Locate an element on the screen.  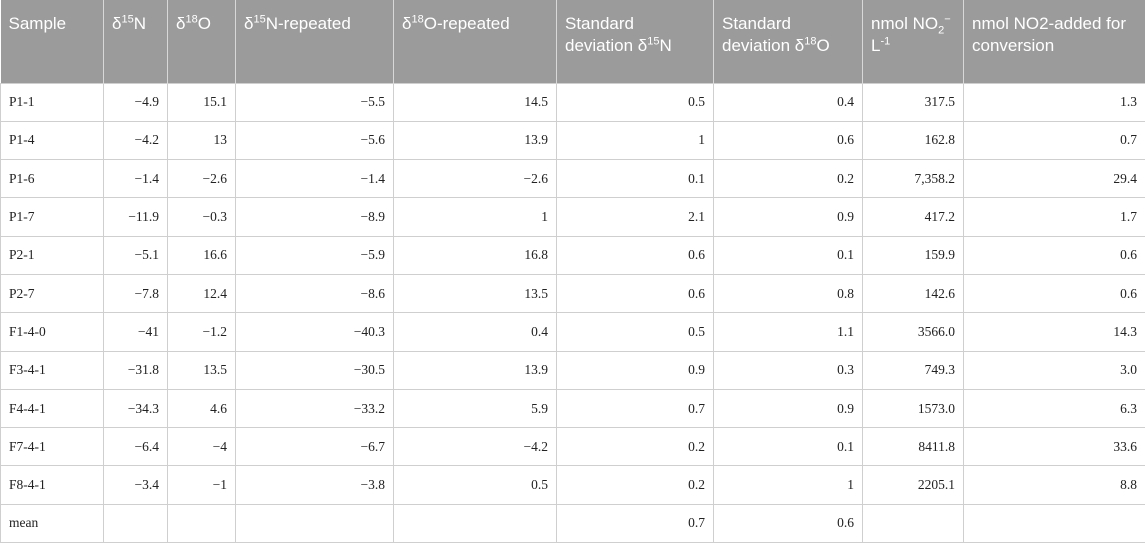
table-cell: 13 is located at coordinates (201, 140).